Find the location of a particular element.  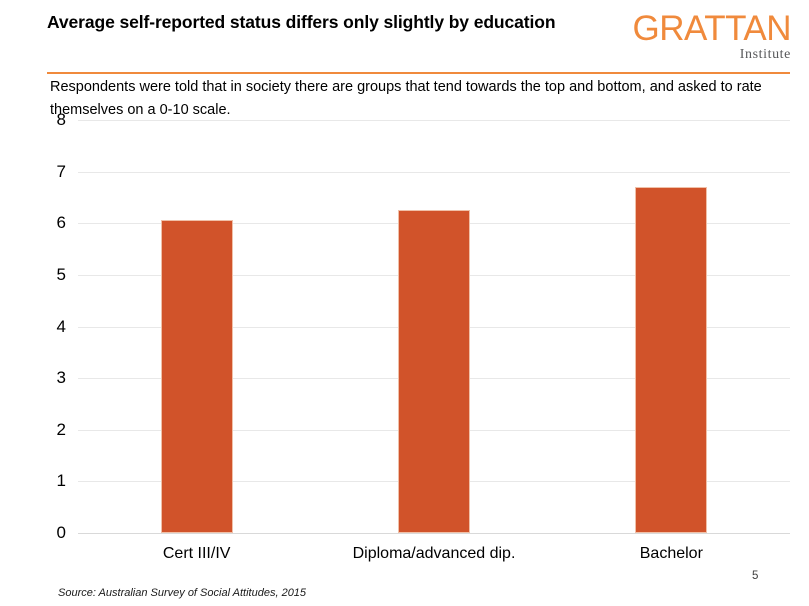

header-divider is located at coordinates (418, 73).